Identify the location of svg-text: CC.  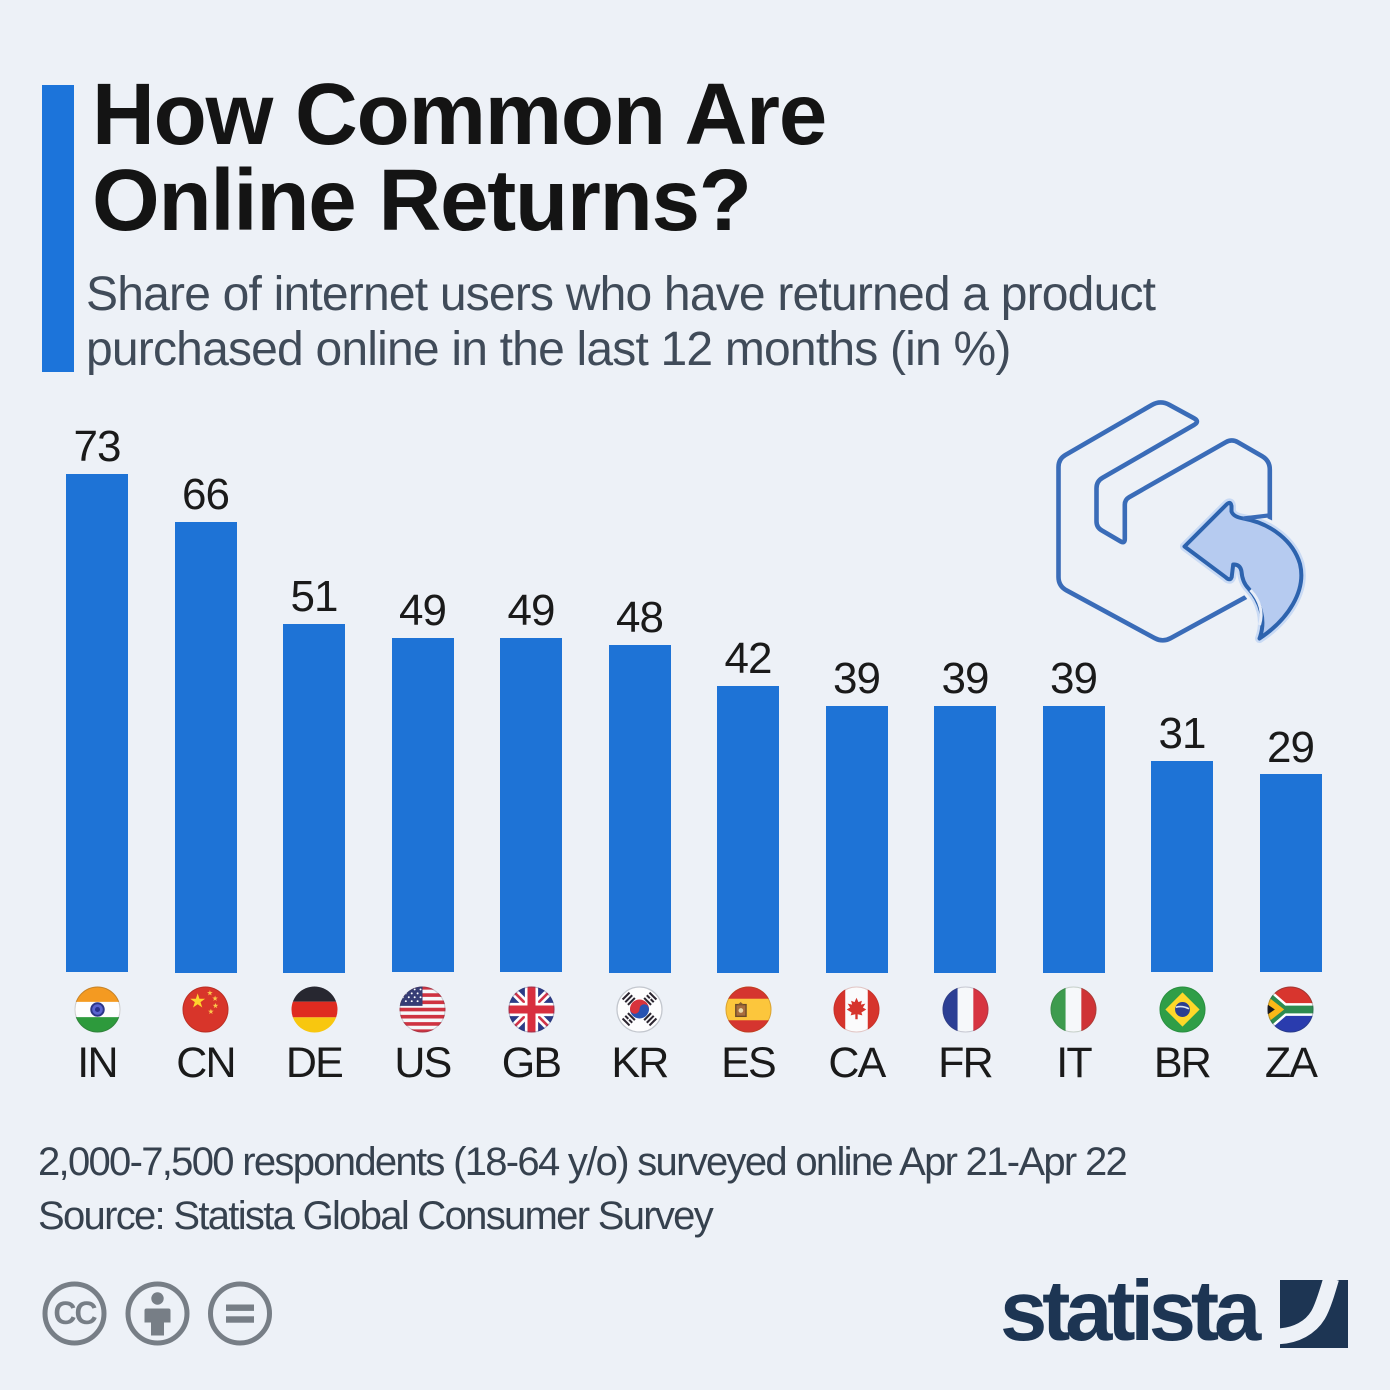
(75, 1313).